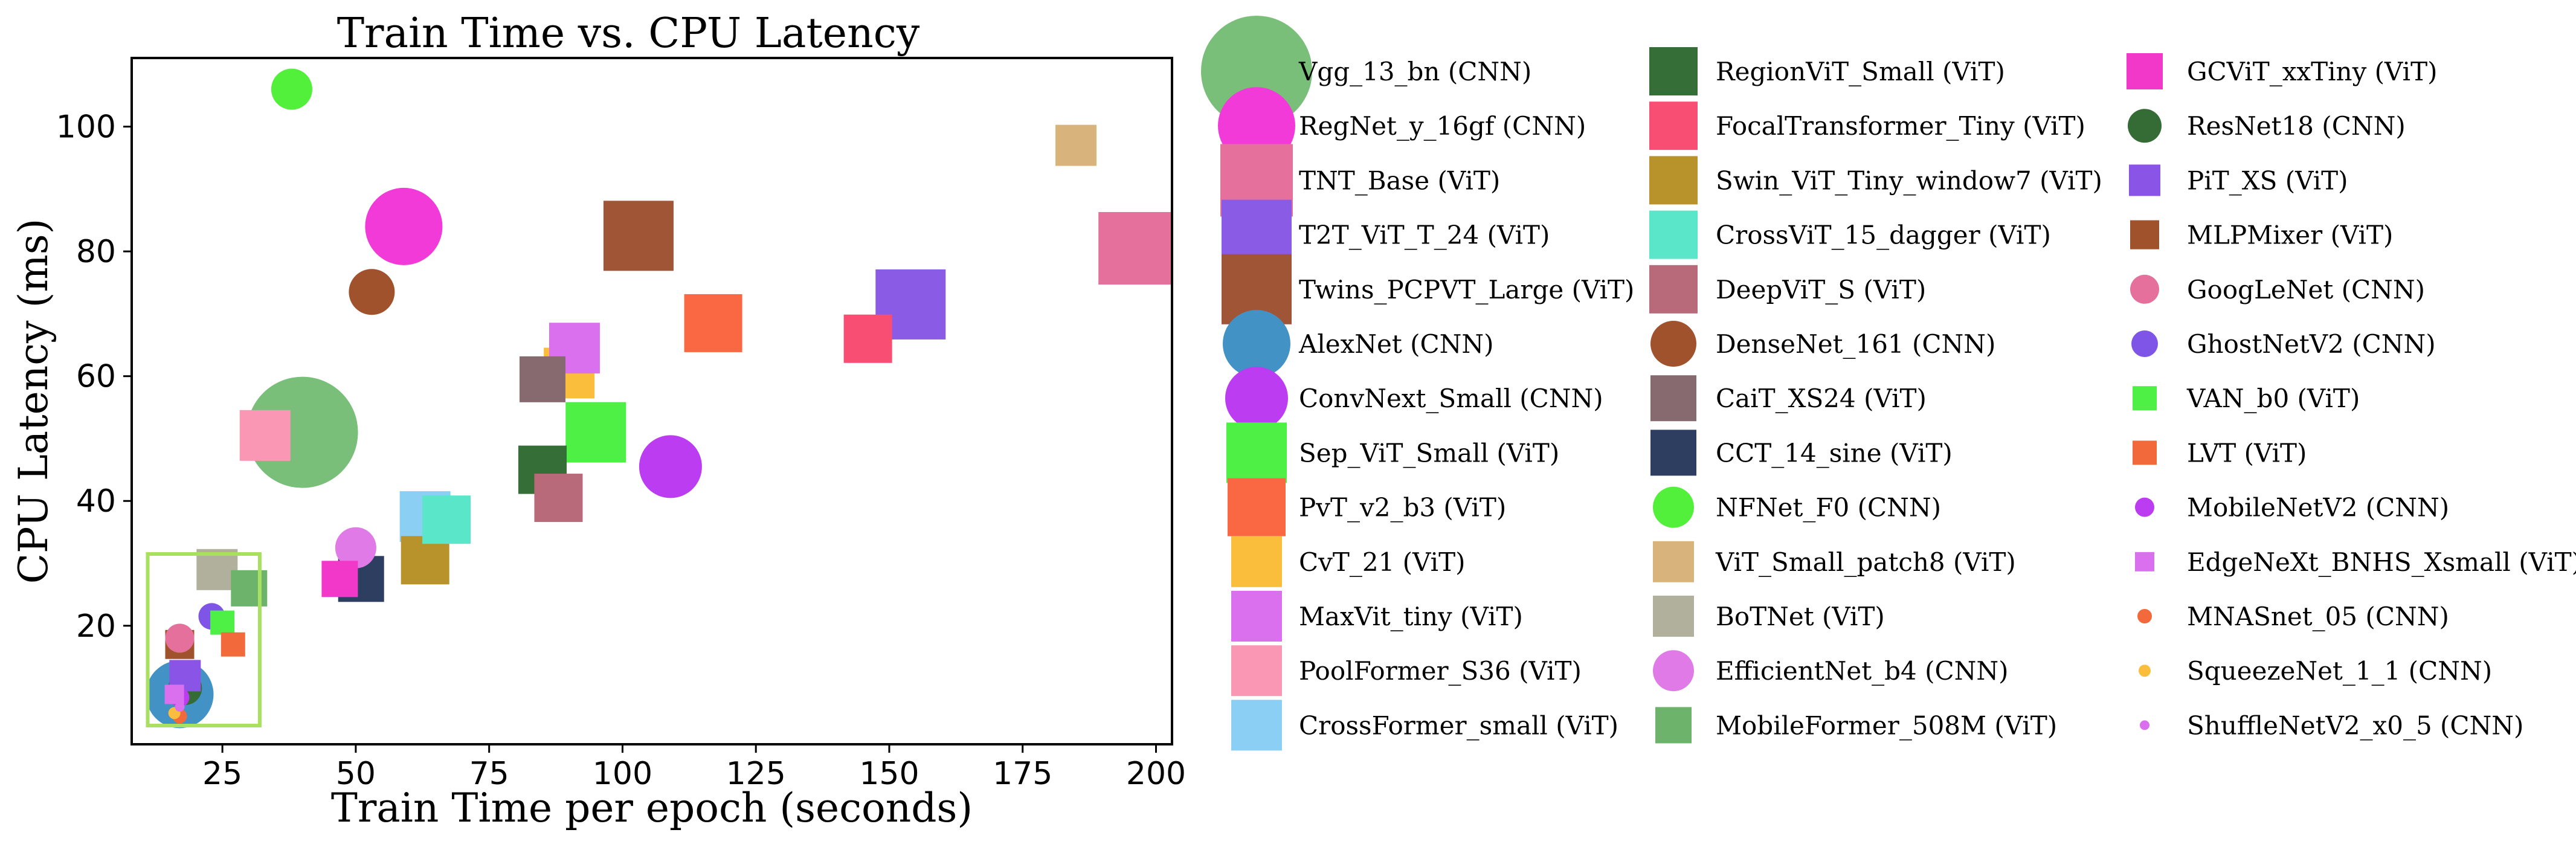 The image size is (2576, 850). Describe the element at coordinates (1411, 616) in the screenshot. I see `legend-label: MaxVit_tiny (ViT)` at that location.